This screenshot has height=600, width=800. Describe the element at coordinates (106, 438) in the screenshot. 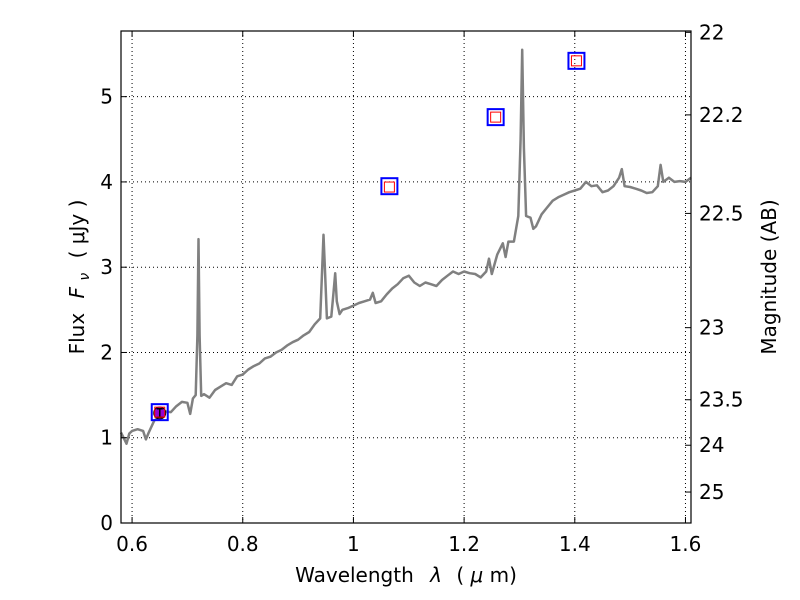

I see `y-tick-label: 1` at that location.